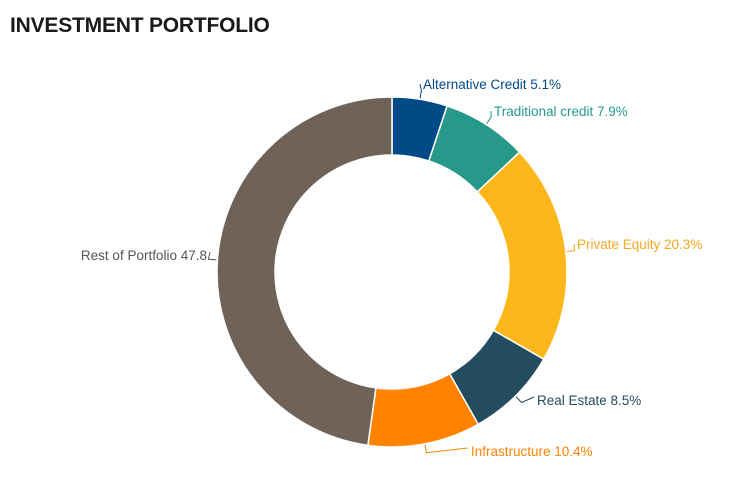 This screenshot has height=485, width=744. Describe the element at coordinates (140, 25) in the screenshot. I see `page-title: INVESTMENT PORTFOLIO` at that location.